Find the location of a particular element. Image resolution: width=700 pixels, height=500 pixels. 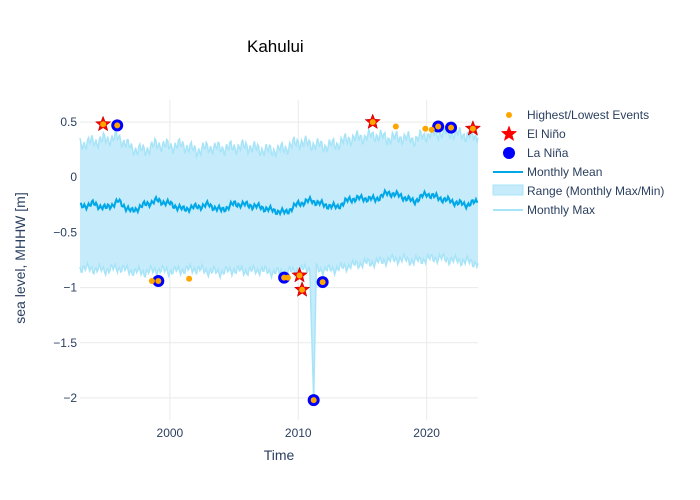

legend-item-max: Monthly Max is located at coordinates (544, 210).